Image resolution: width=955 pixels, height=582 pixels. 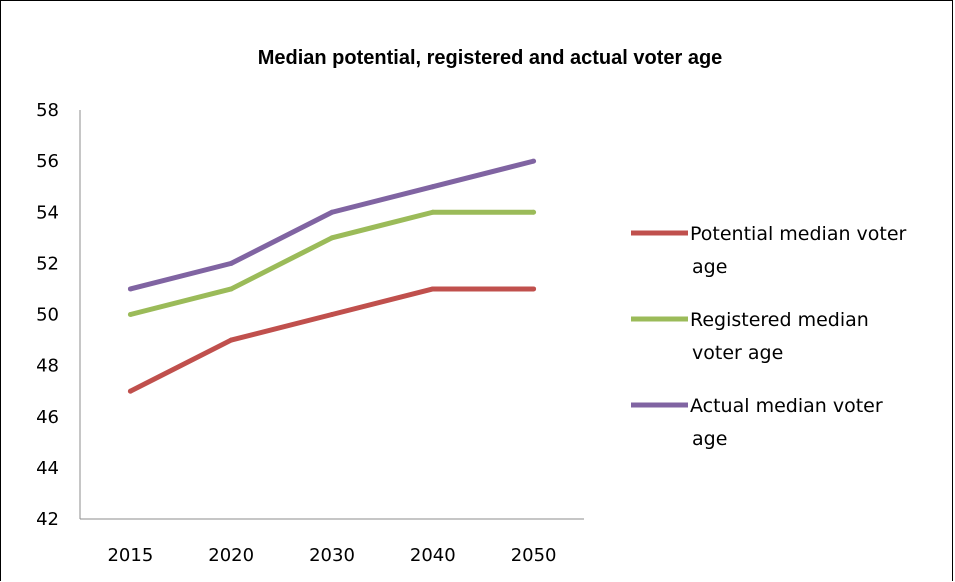 I want to click on y-tick-label: 42, so click(x=47, y=519).